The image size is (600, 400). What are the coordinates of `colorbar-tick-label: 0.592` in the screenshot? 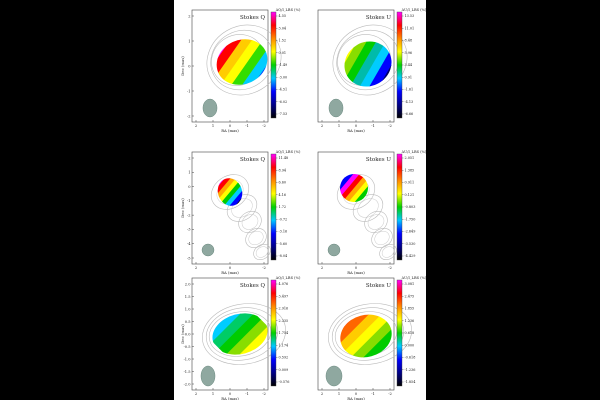 It's located at (284, 358).